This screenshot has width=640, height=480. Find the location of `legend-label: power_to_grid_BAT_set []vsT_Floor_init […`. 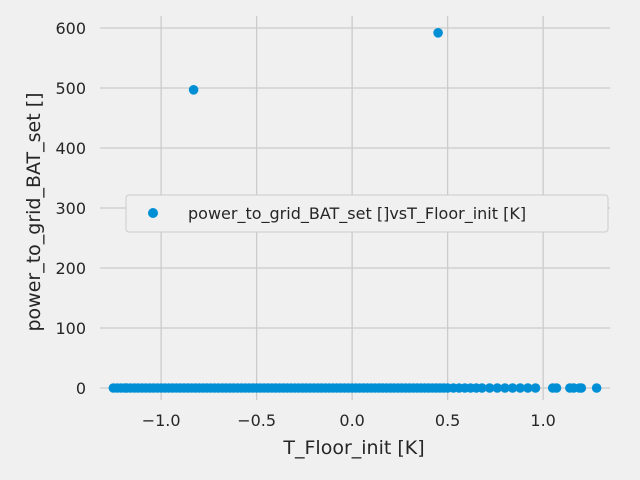

legend-label: power_to_grid_BAT_set []vsT_Floor_init [… is located at coordinates (357, 214).